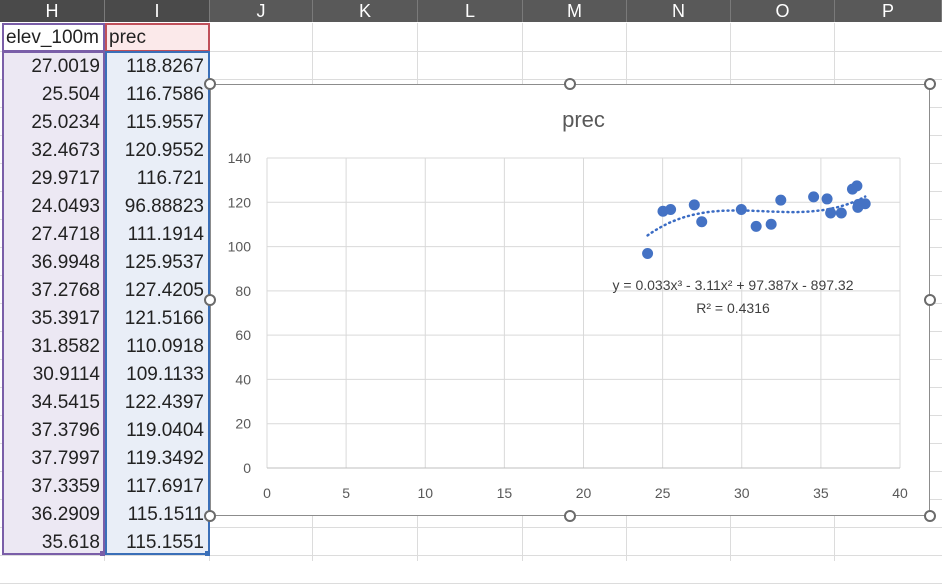 This screenshot has height=584, width=942. What do you see at coordinates (888, 11) in the screenshot?
I see `column-header-P: P` at bounding box center [888, 11].